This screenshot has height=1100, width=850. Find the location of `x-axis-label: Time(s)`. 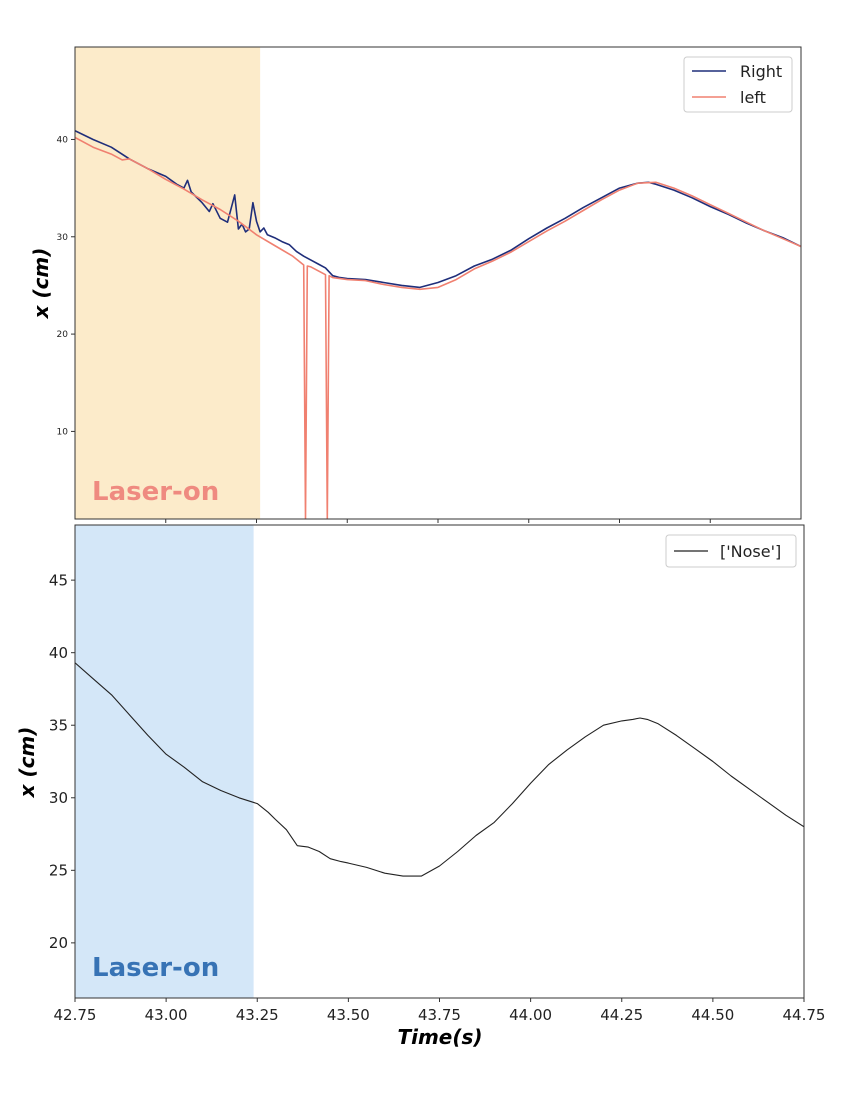

x-axis-label: Time(s) is located at coordinates (439, 1037).